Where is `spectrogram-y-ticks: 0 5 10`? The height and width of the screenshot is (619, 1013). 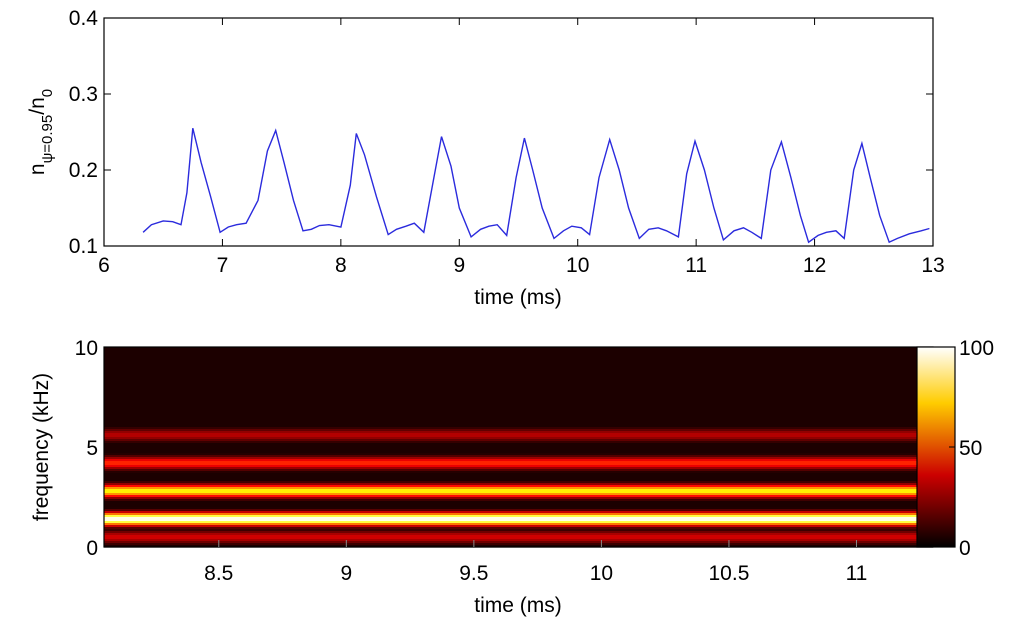 spectrogram-y-ticks: 0 5 10 is located at coordinates (86, 448).